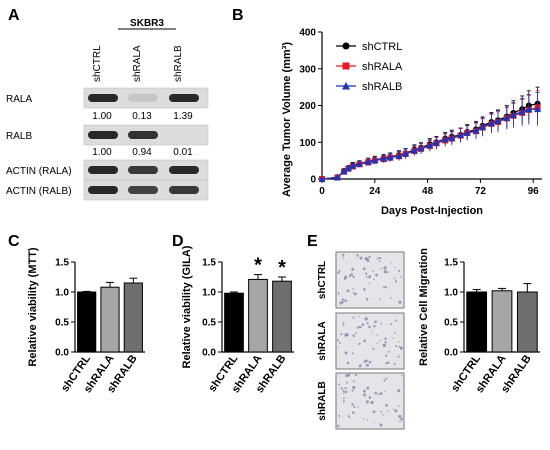  I want to click on x-tick-label: 72, so click(481, 191).